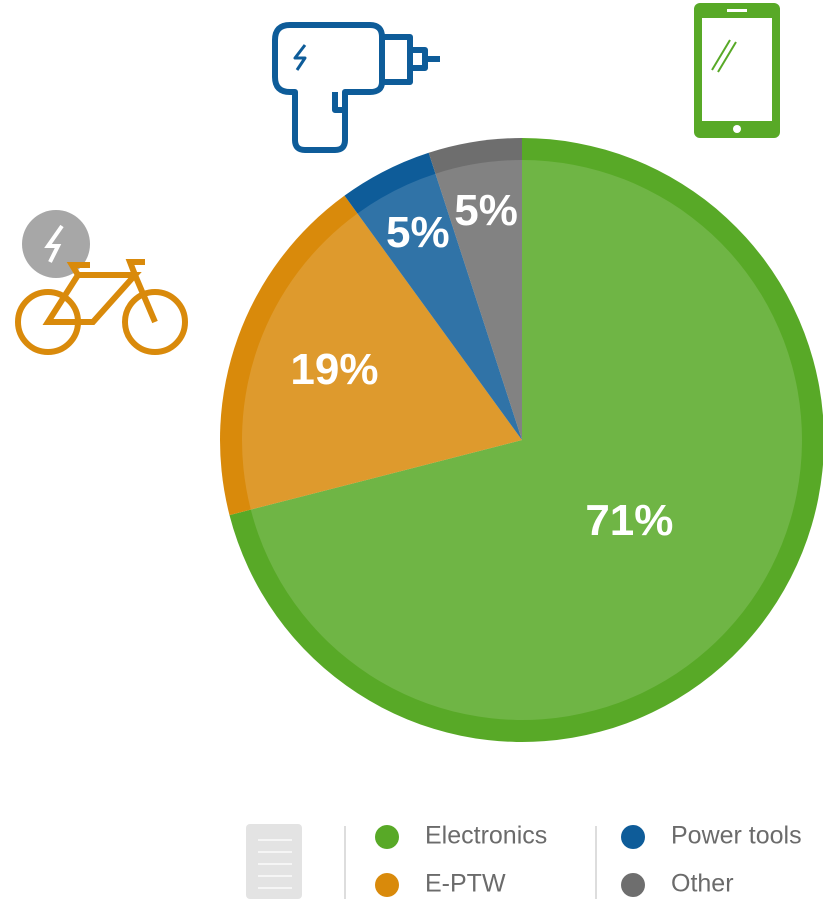 This screenshot has height=899, width=823. What do you see at coordinates (629, 520) in the screenshot?
I see `value-label: 71%` at bounding box center [629, 520].